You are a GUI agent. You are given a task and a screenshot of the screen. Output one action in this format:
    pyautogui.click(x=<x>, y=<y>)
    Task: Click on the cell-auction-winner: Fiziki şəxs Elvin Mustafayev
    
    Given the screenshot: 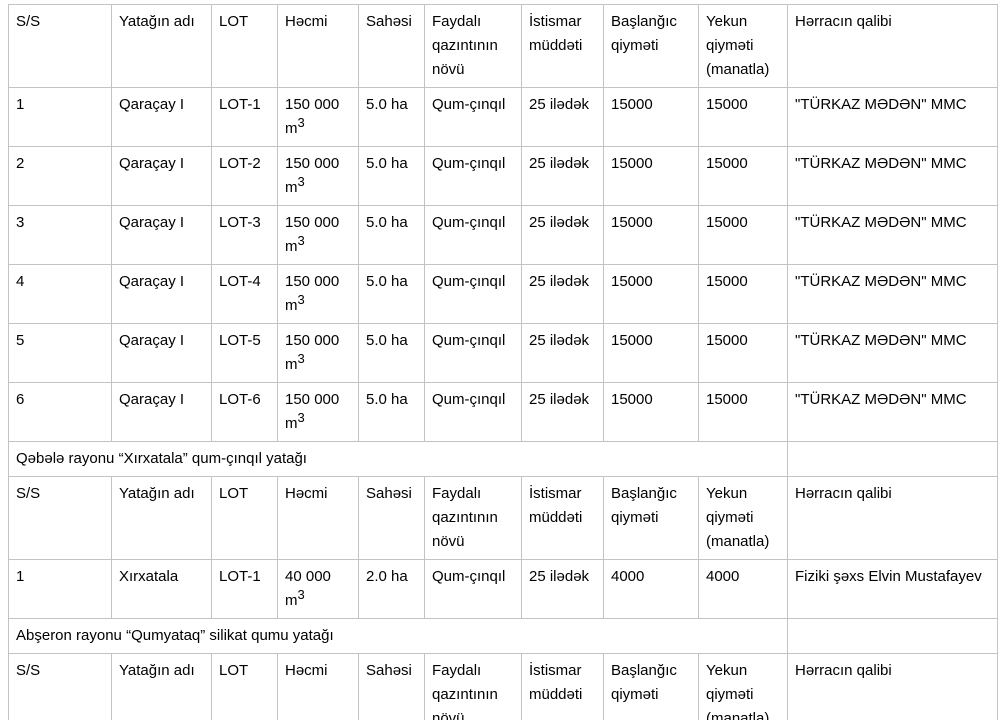 What is the action you would take?
    pyautogui.click(x=892, y=589)
    